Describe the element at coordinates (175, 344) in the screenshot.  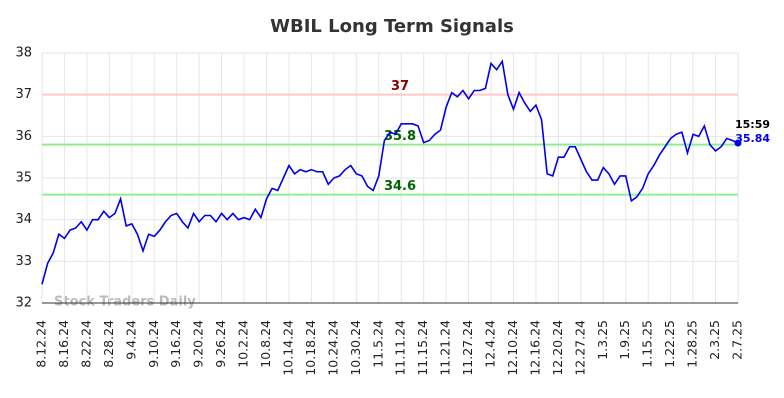
I see `x-tick-label: 9.16.24` at that location.